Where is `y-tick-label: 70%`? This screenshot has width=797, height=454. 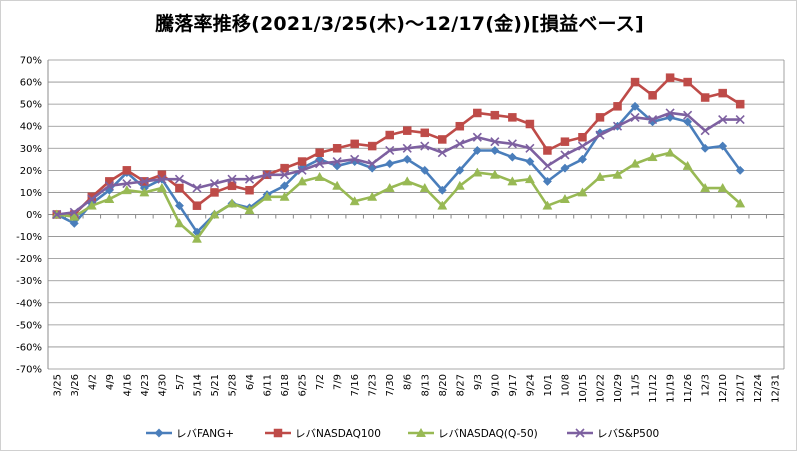 y-tick-label: 70% is located at coordinates (31, 61).